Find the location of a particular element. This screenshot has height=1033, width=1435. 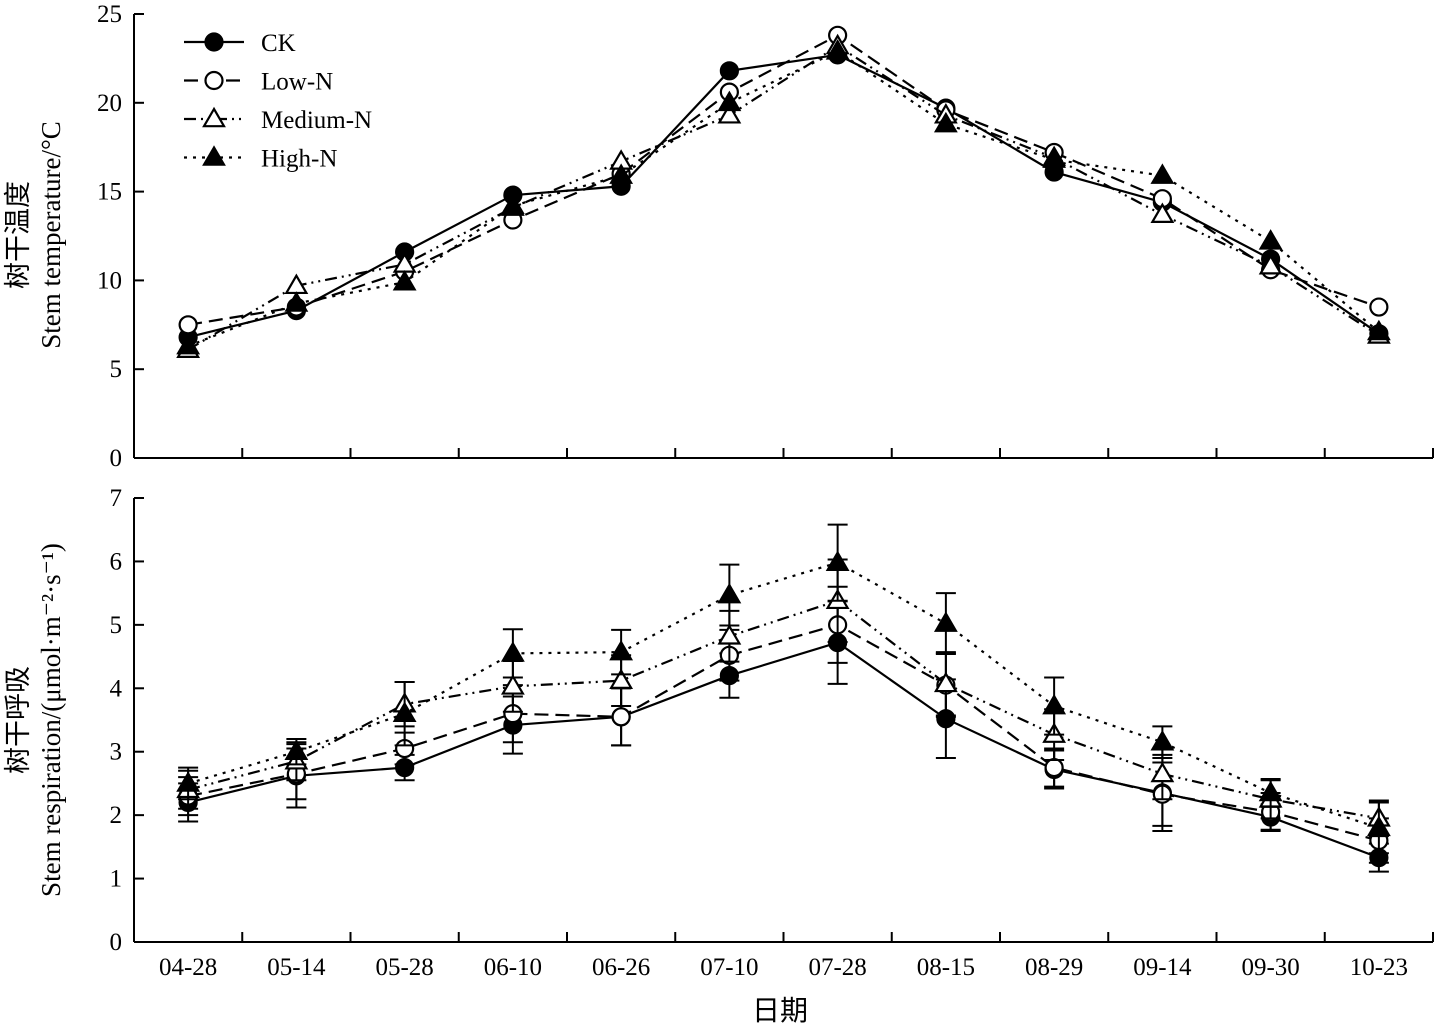

x-tick-label: 05-28 is located at coordinates (404, 967).